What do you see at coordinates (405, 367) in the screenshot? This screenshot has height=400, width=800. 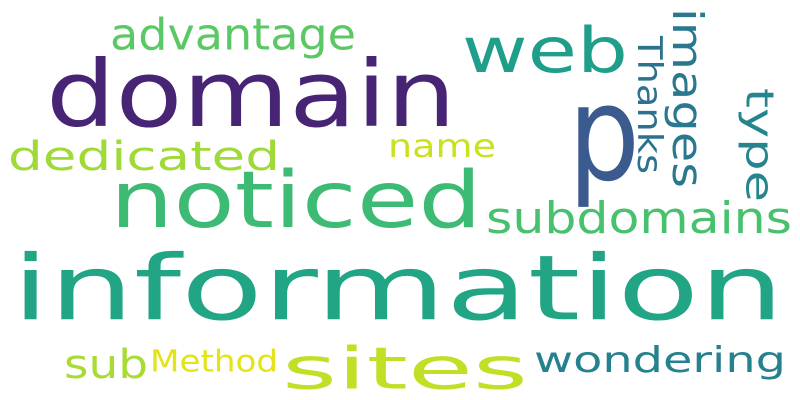 I see `word-sites: sites` at bounding box center [405, 367].